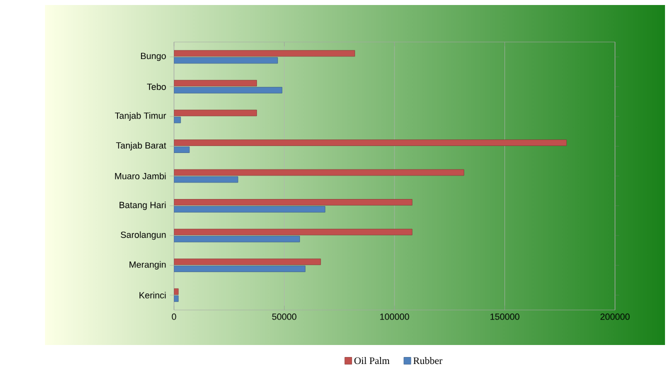  Describe the element at coordinates (174, 317) in the screenshot. I see `x-tick-label: 0` at that location.